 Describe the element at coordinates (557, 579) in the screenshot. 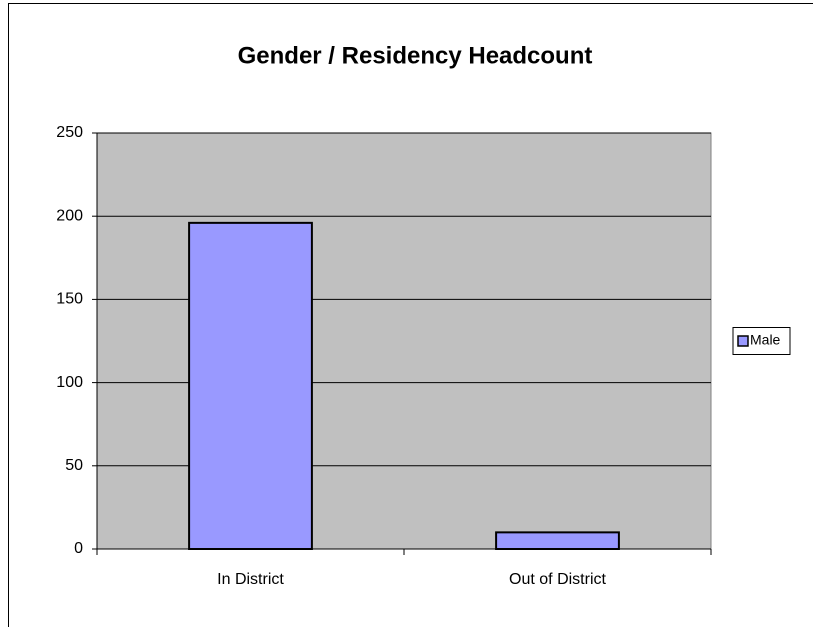

I see `x-tick-label: Out of District` at that location.